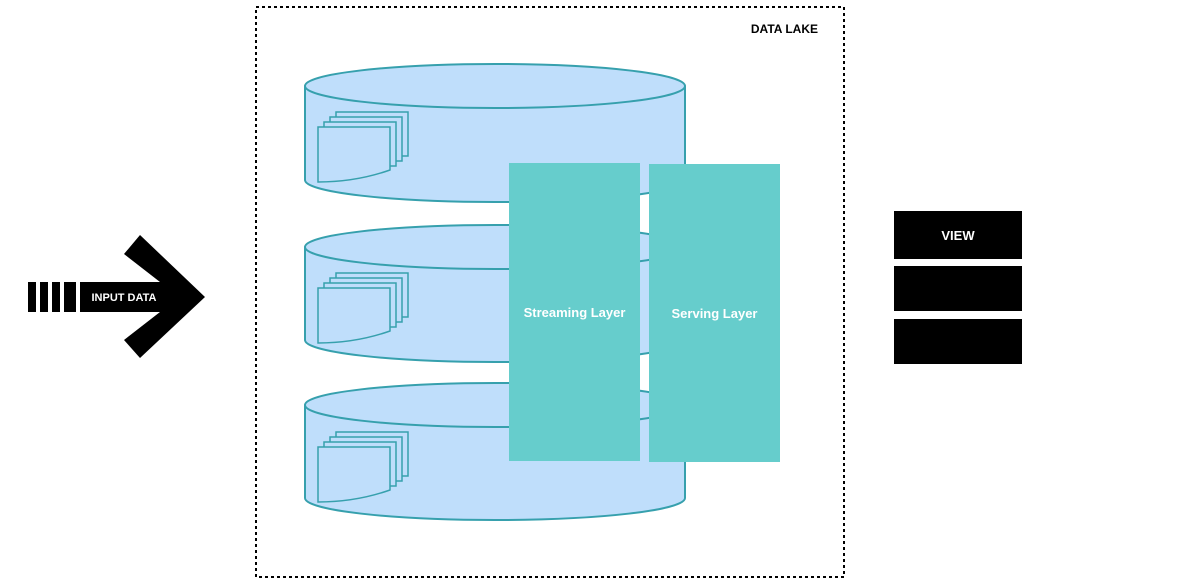  I want to click on data-lake-title: DATA LAKE, so click(784, 29).